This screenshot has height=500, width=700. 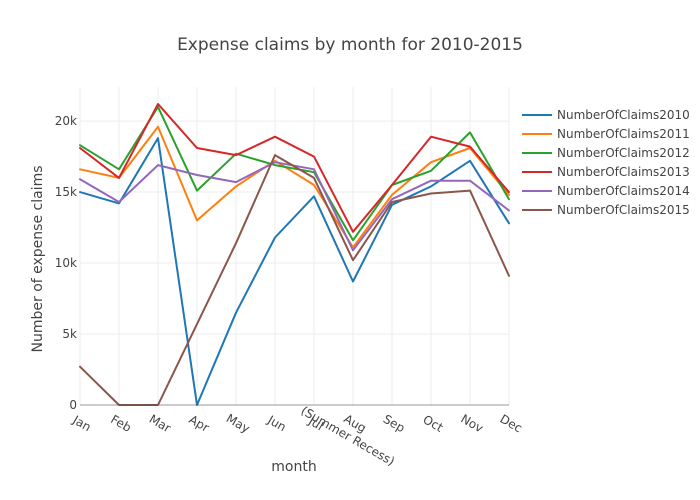 What do you see at coordinates (66, 121) in the screenshot?
I see `y-tick-label: 20k` at bounding box center [66, 121].